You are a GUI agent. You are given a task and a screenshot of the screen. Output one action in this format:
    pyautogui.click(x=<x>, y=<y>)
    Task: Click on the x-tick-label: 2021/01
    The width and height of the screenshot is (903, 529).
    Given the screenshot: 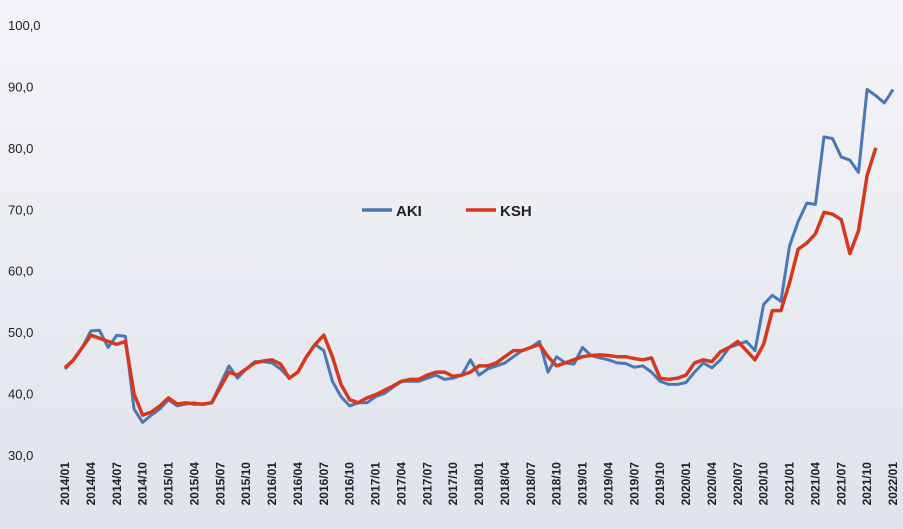 What is the action you would take?
    pyautogui.click(x=790, y=484)
    